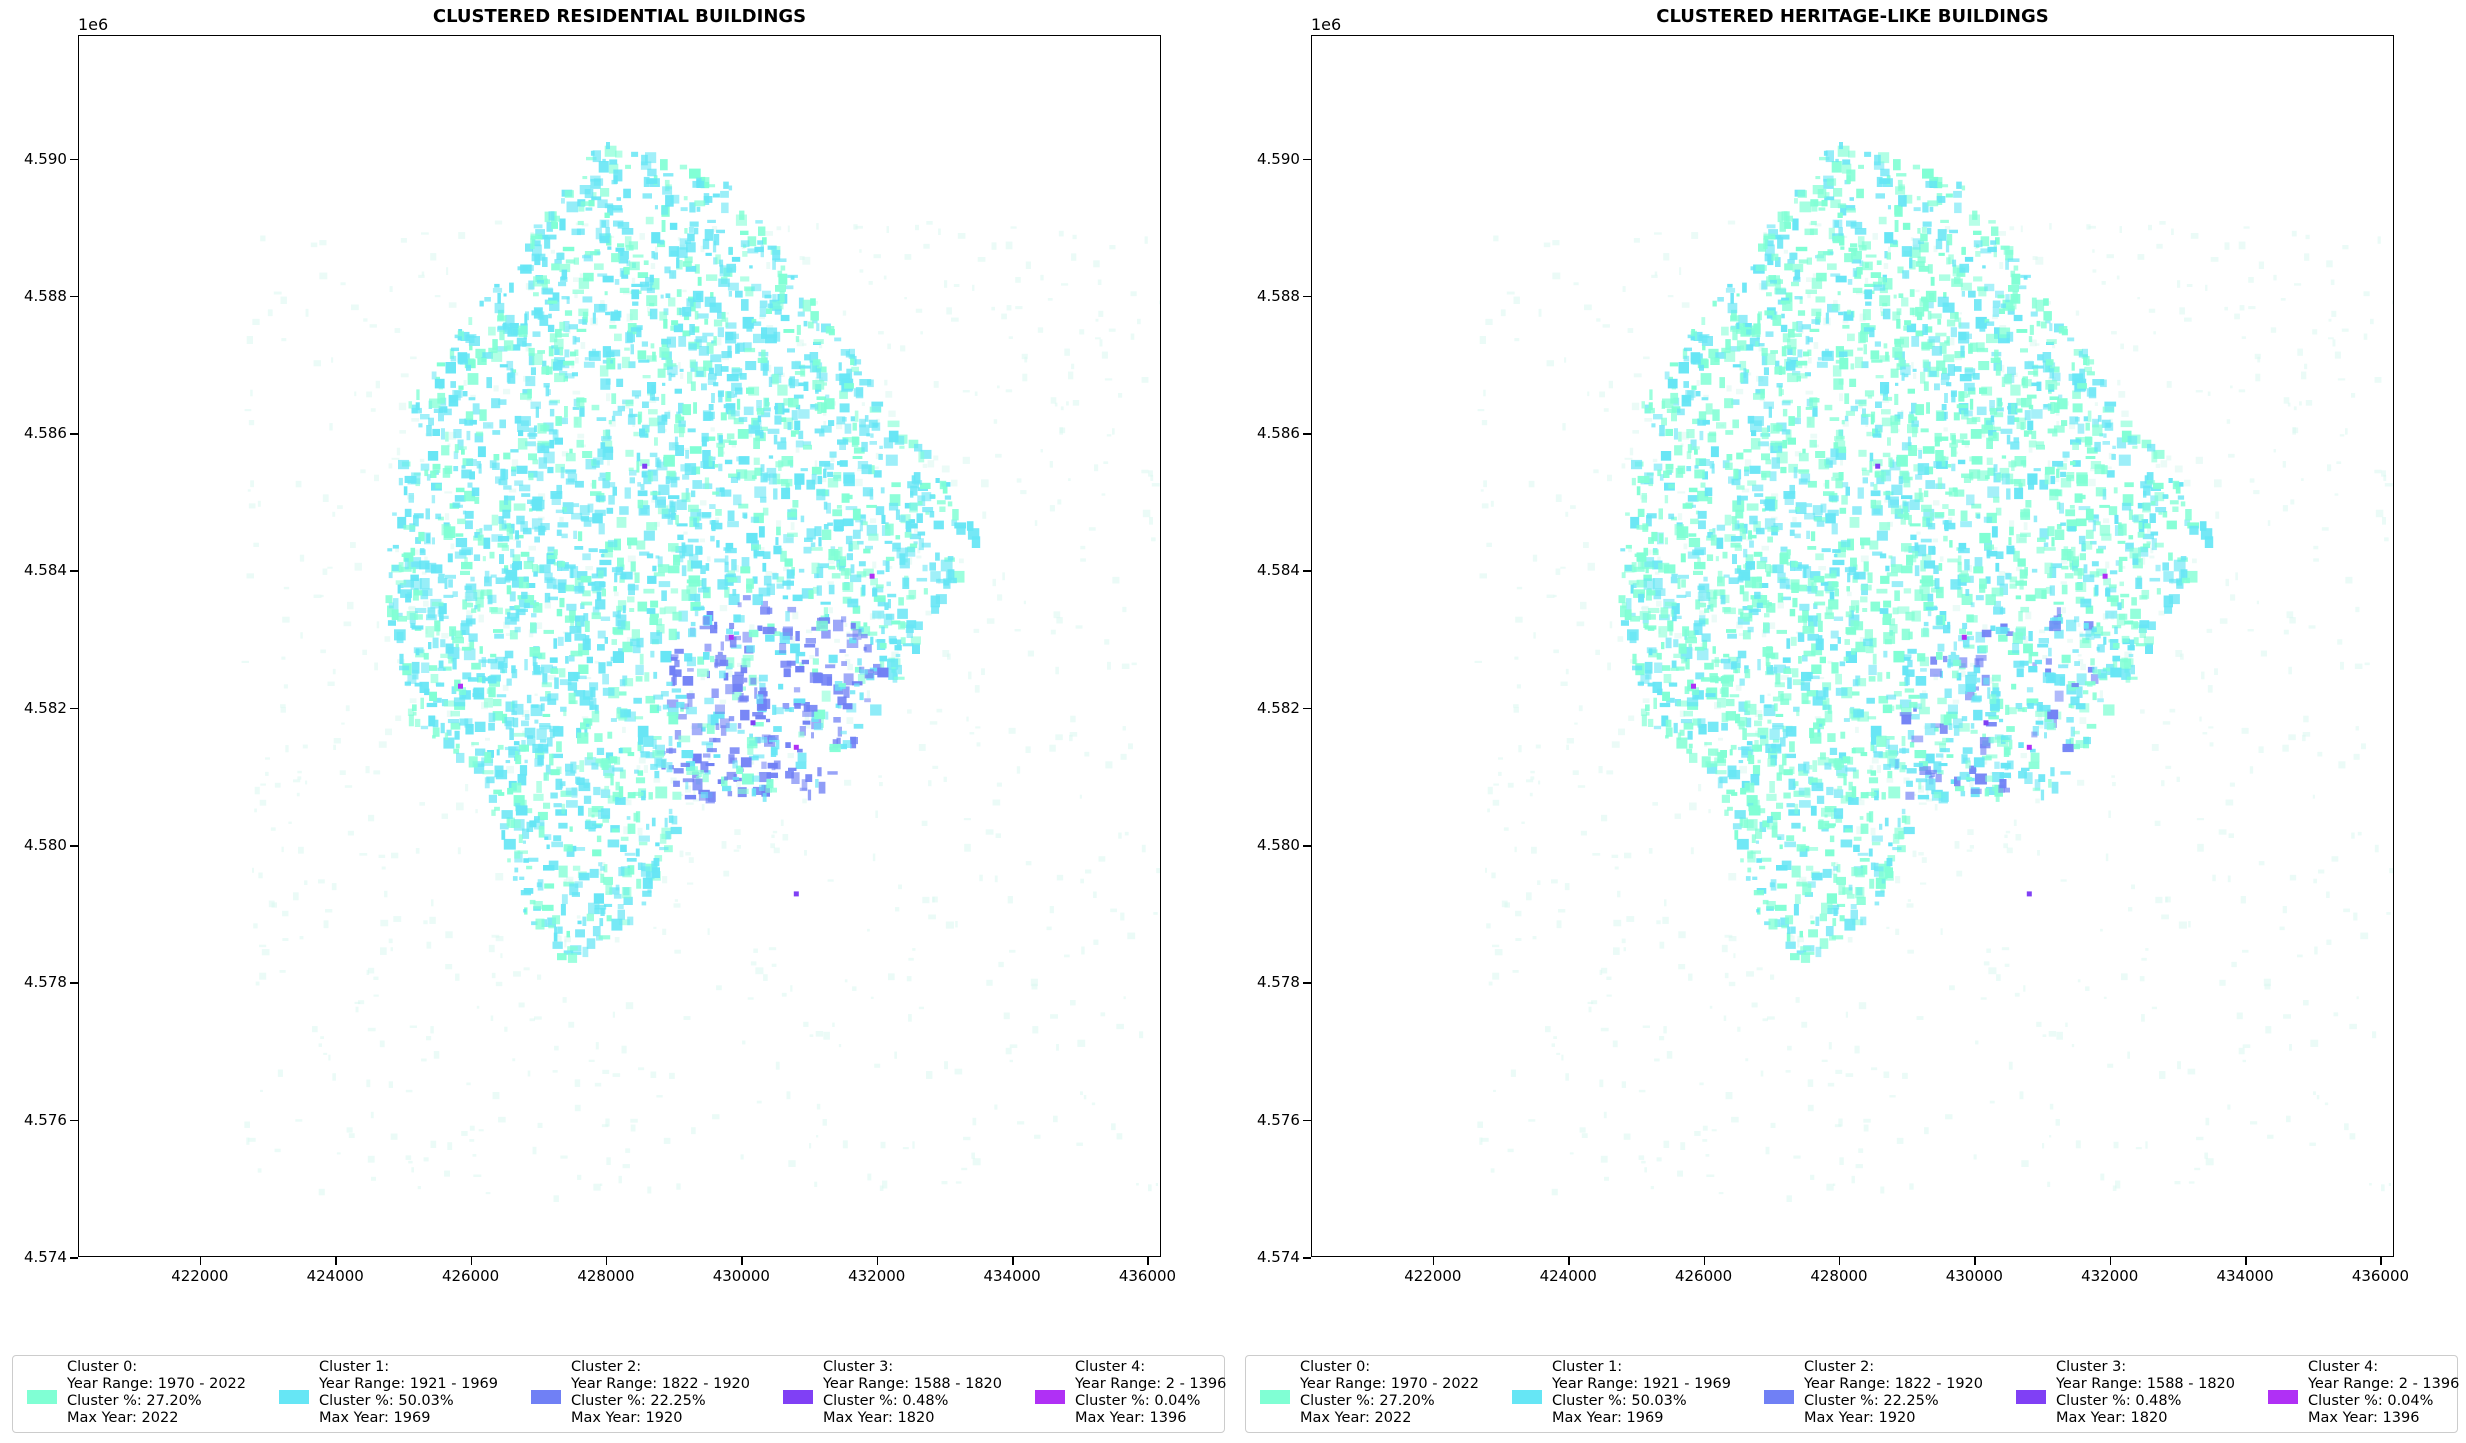 The height and width of the screenshot is (1443, 2466). Describe the element at coordinates (45, 295) in the screenshot. I see `y-tick-label: 4.588` at that location.